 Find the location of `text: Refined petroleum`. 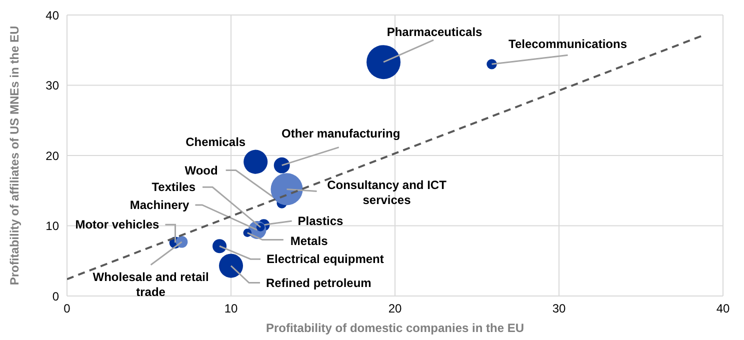

text: Refined petroleum is located at coordinates (319, 283).